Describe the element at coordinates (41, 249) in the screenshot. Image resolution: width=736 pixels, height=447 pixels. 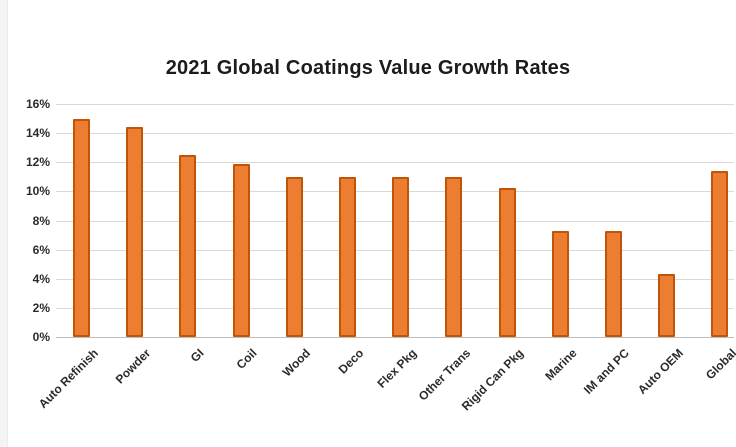
I see `y-axis-tick-label: 6%` at that location.